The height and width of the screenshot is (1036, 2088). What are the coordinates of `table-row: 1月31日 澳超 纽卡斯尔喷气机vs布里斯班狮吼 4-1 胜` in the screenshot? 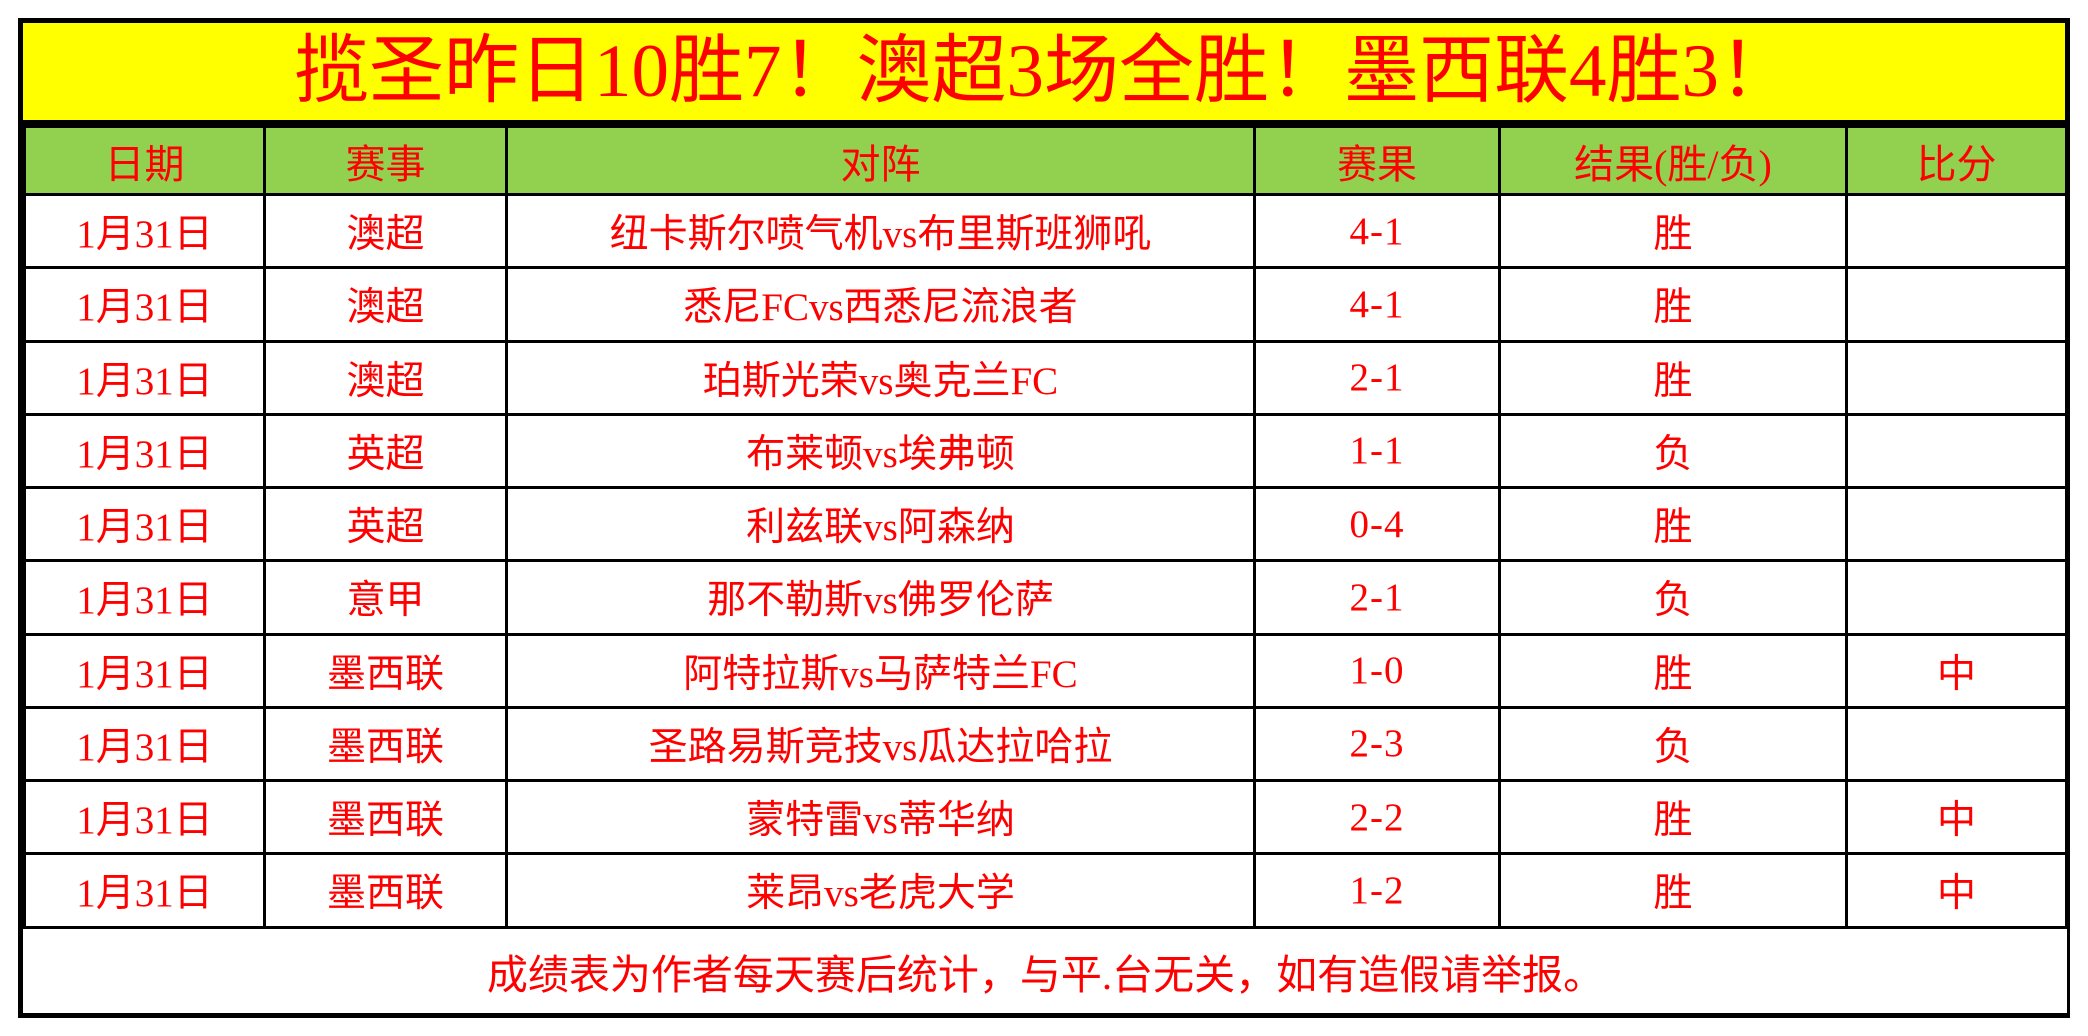 It's located at (1045, 231).